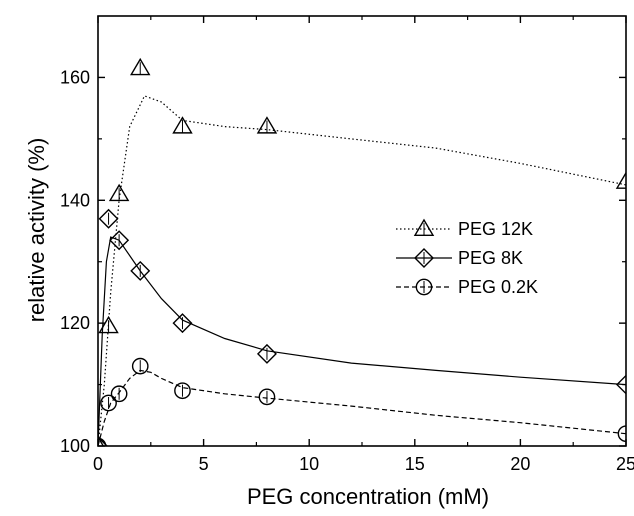 Image resolution: width=634 pixels, height=516 pixels. What do you see at coordinates (309, 464) in the screenshot?
I see `x-tick-label: 10` at bounding box center [309, 464].